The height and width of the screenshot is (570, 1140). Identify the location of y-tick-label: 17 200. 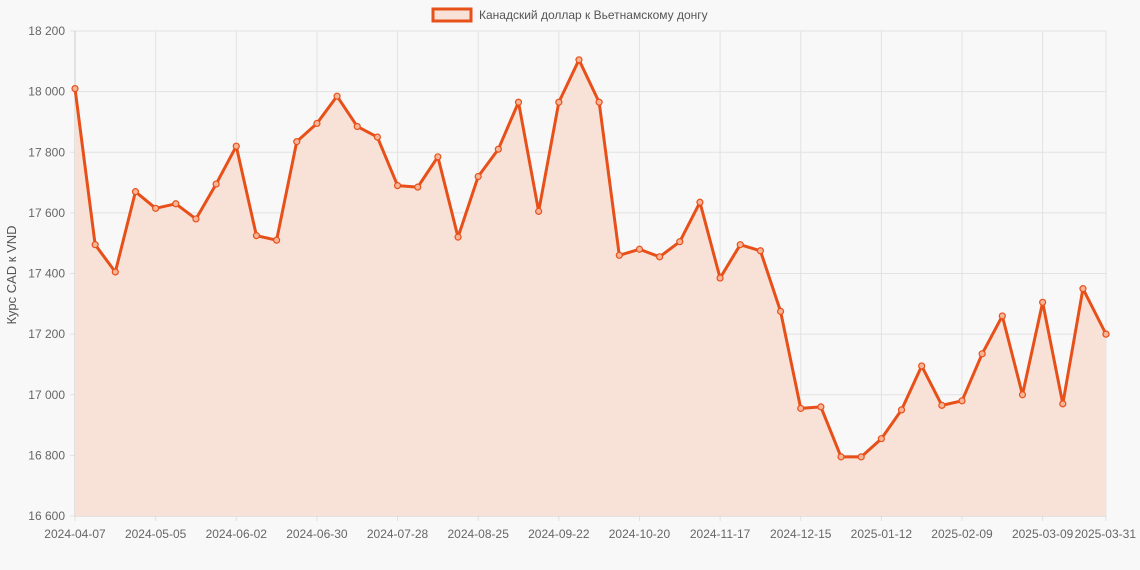
(46, 334).